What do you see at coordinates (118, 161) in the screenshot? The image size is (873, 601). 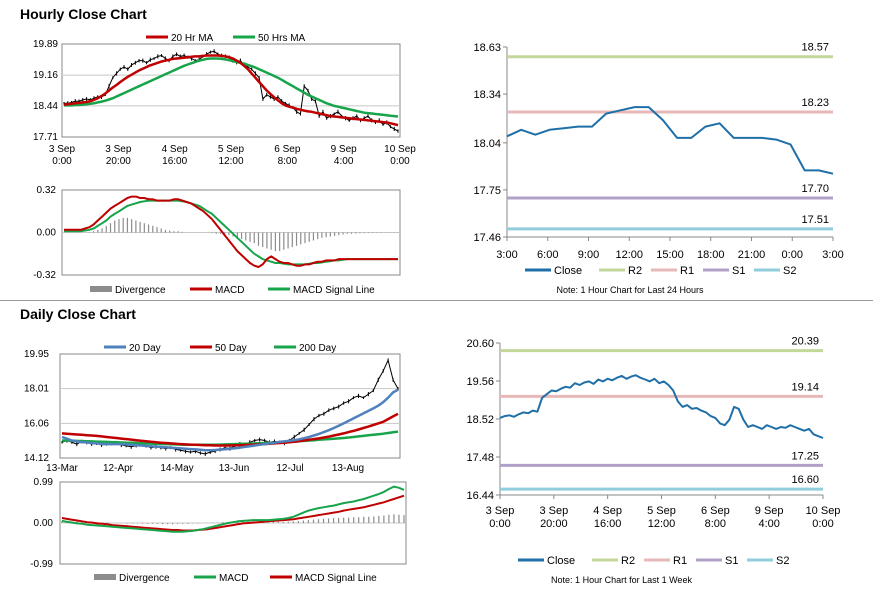 I see `hourly-price-xtick-label: 20:00` at bounding box center [118, 161].